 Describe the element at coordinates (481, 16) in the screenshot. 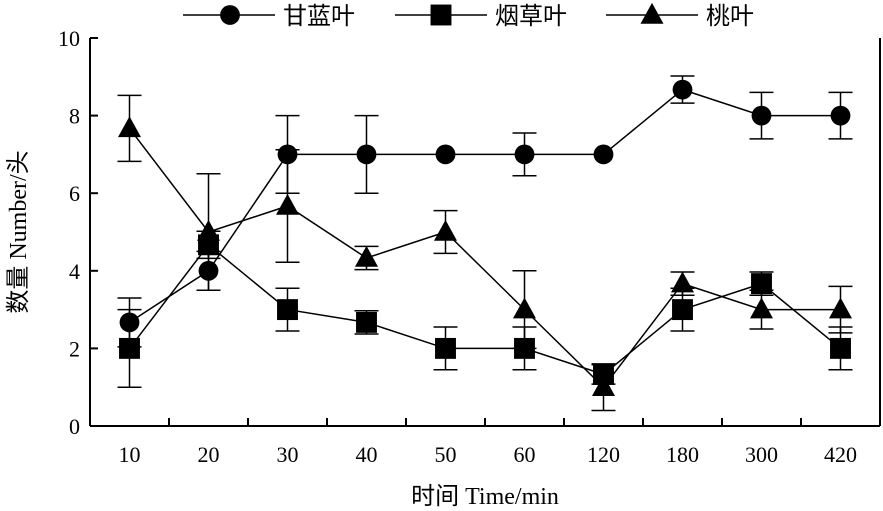

I see `legend-item: 烟草叶` at that location.